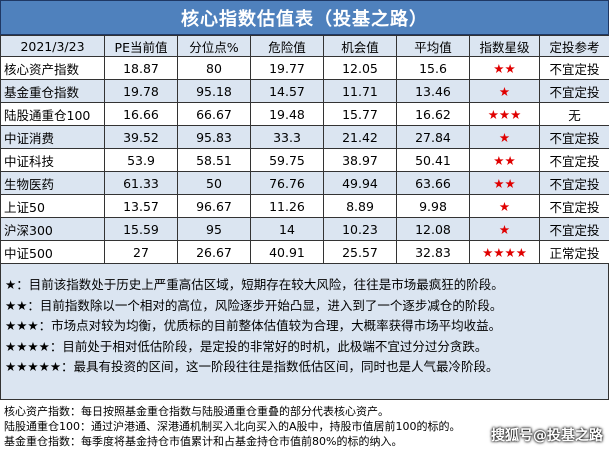  I want to click on pe-value: 18.87, so click(141, 68).